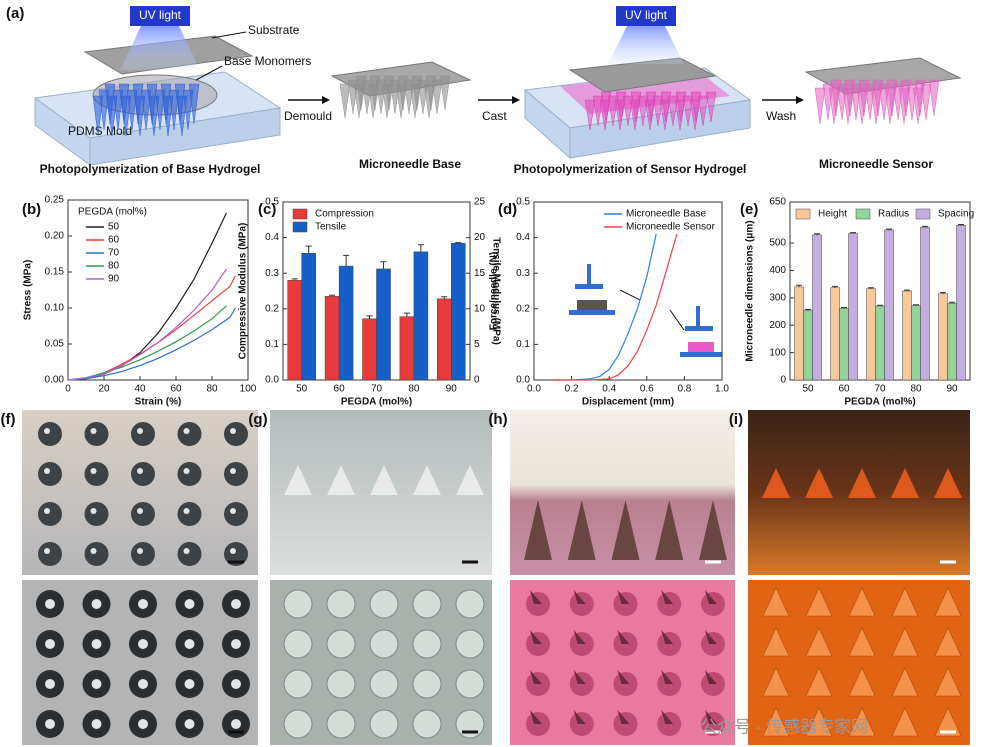 The width and height of the screenshot is (984, 747). Describe the element at coordinates (480, 202) in the screenshot. I see `y2-tick-label: 25` at that location.